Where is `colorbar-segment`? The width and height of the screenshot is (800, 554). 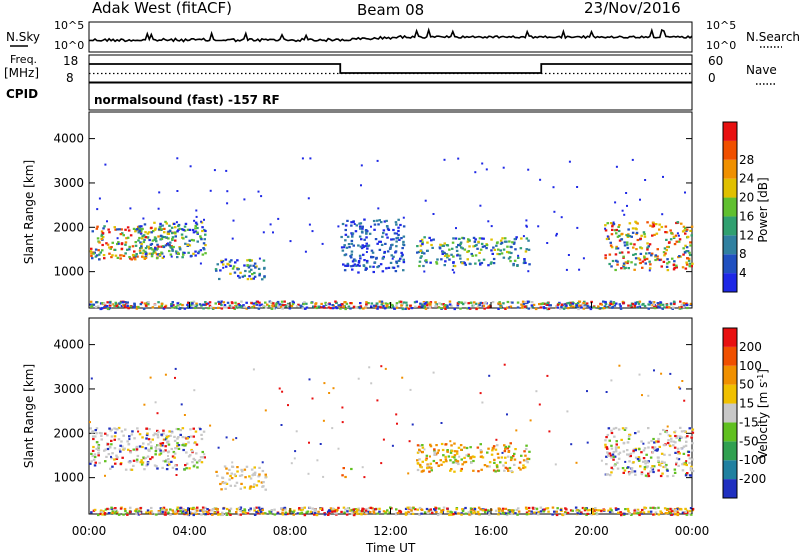
colorbar-segment is located at coordinates (730, 188).